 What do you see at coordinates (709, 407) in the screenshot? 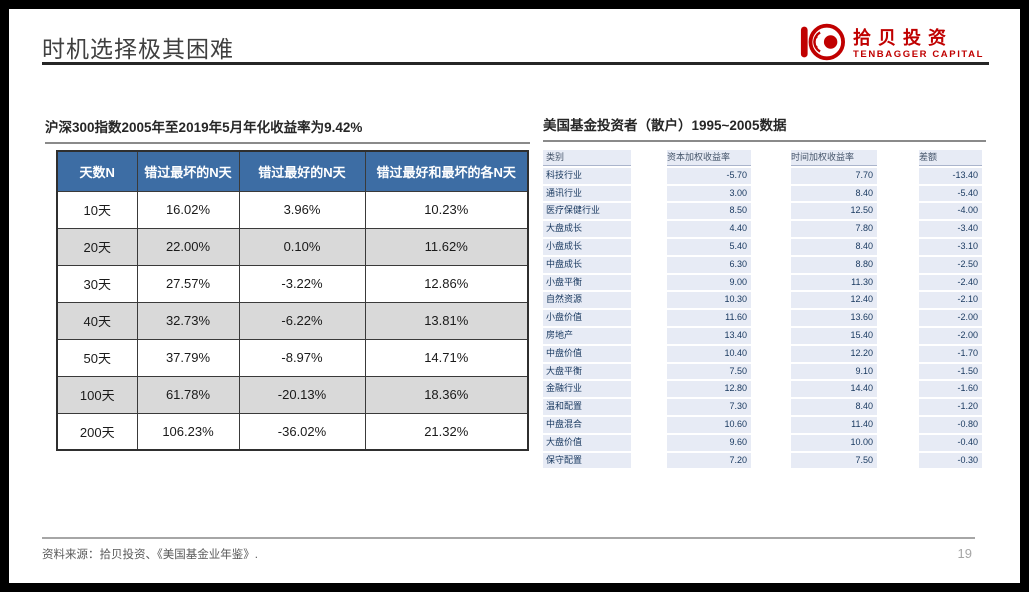
I see `table-cell: 7.30` at bounding box center [709, 407].